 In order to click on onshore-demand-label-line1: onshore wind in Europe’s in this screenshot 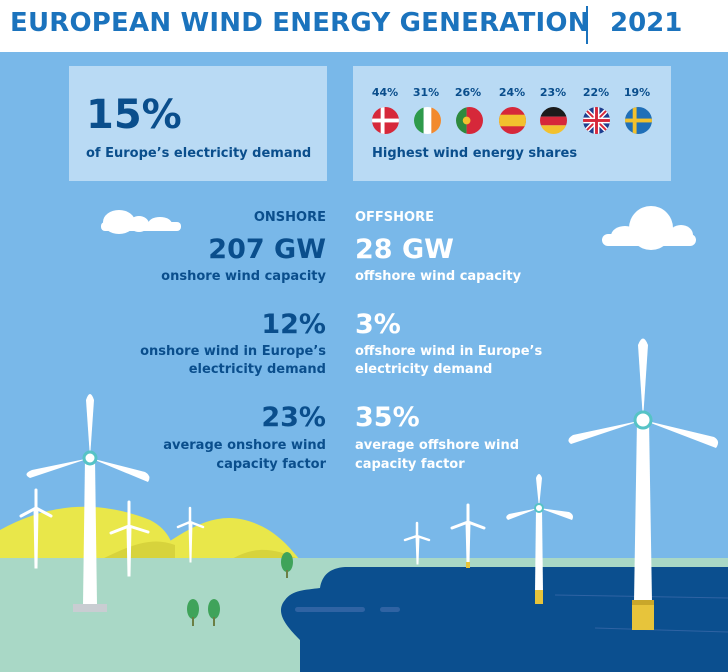, I will do `click(233, 351)`.